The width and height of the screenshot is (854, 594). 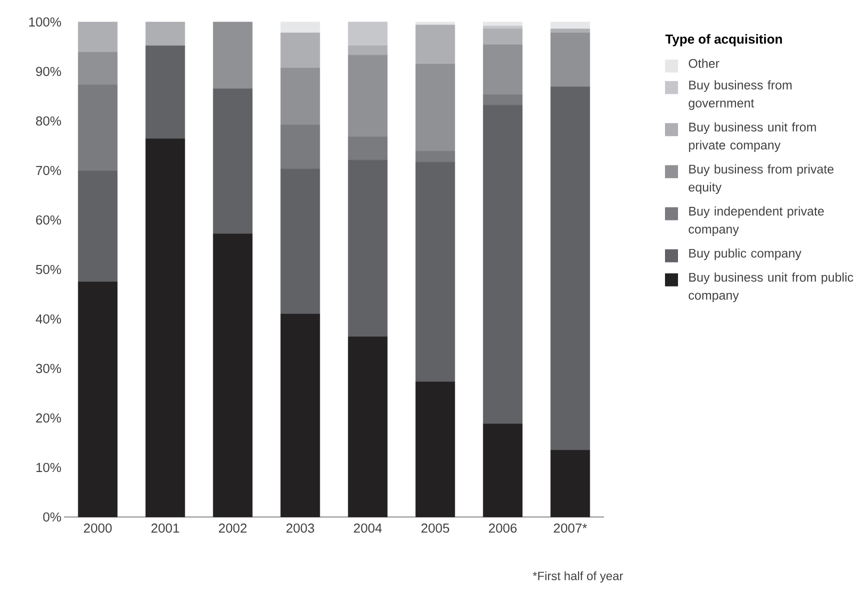 I want to click on x-tick-label: 2000, so click(x=98, y=528).